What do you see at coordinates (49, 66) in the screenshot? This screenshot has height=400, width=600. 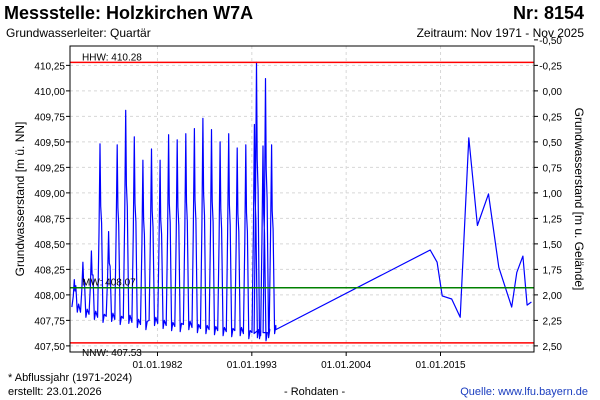 I see `y-tick-label-left: 410,25` at bounding box center [49, 66].